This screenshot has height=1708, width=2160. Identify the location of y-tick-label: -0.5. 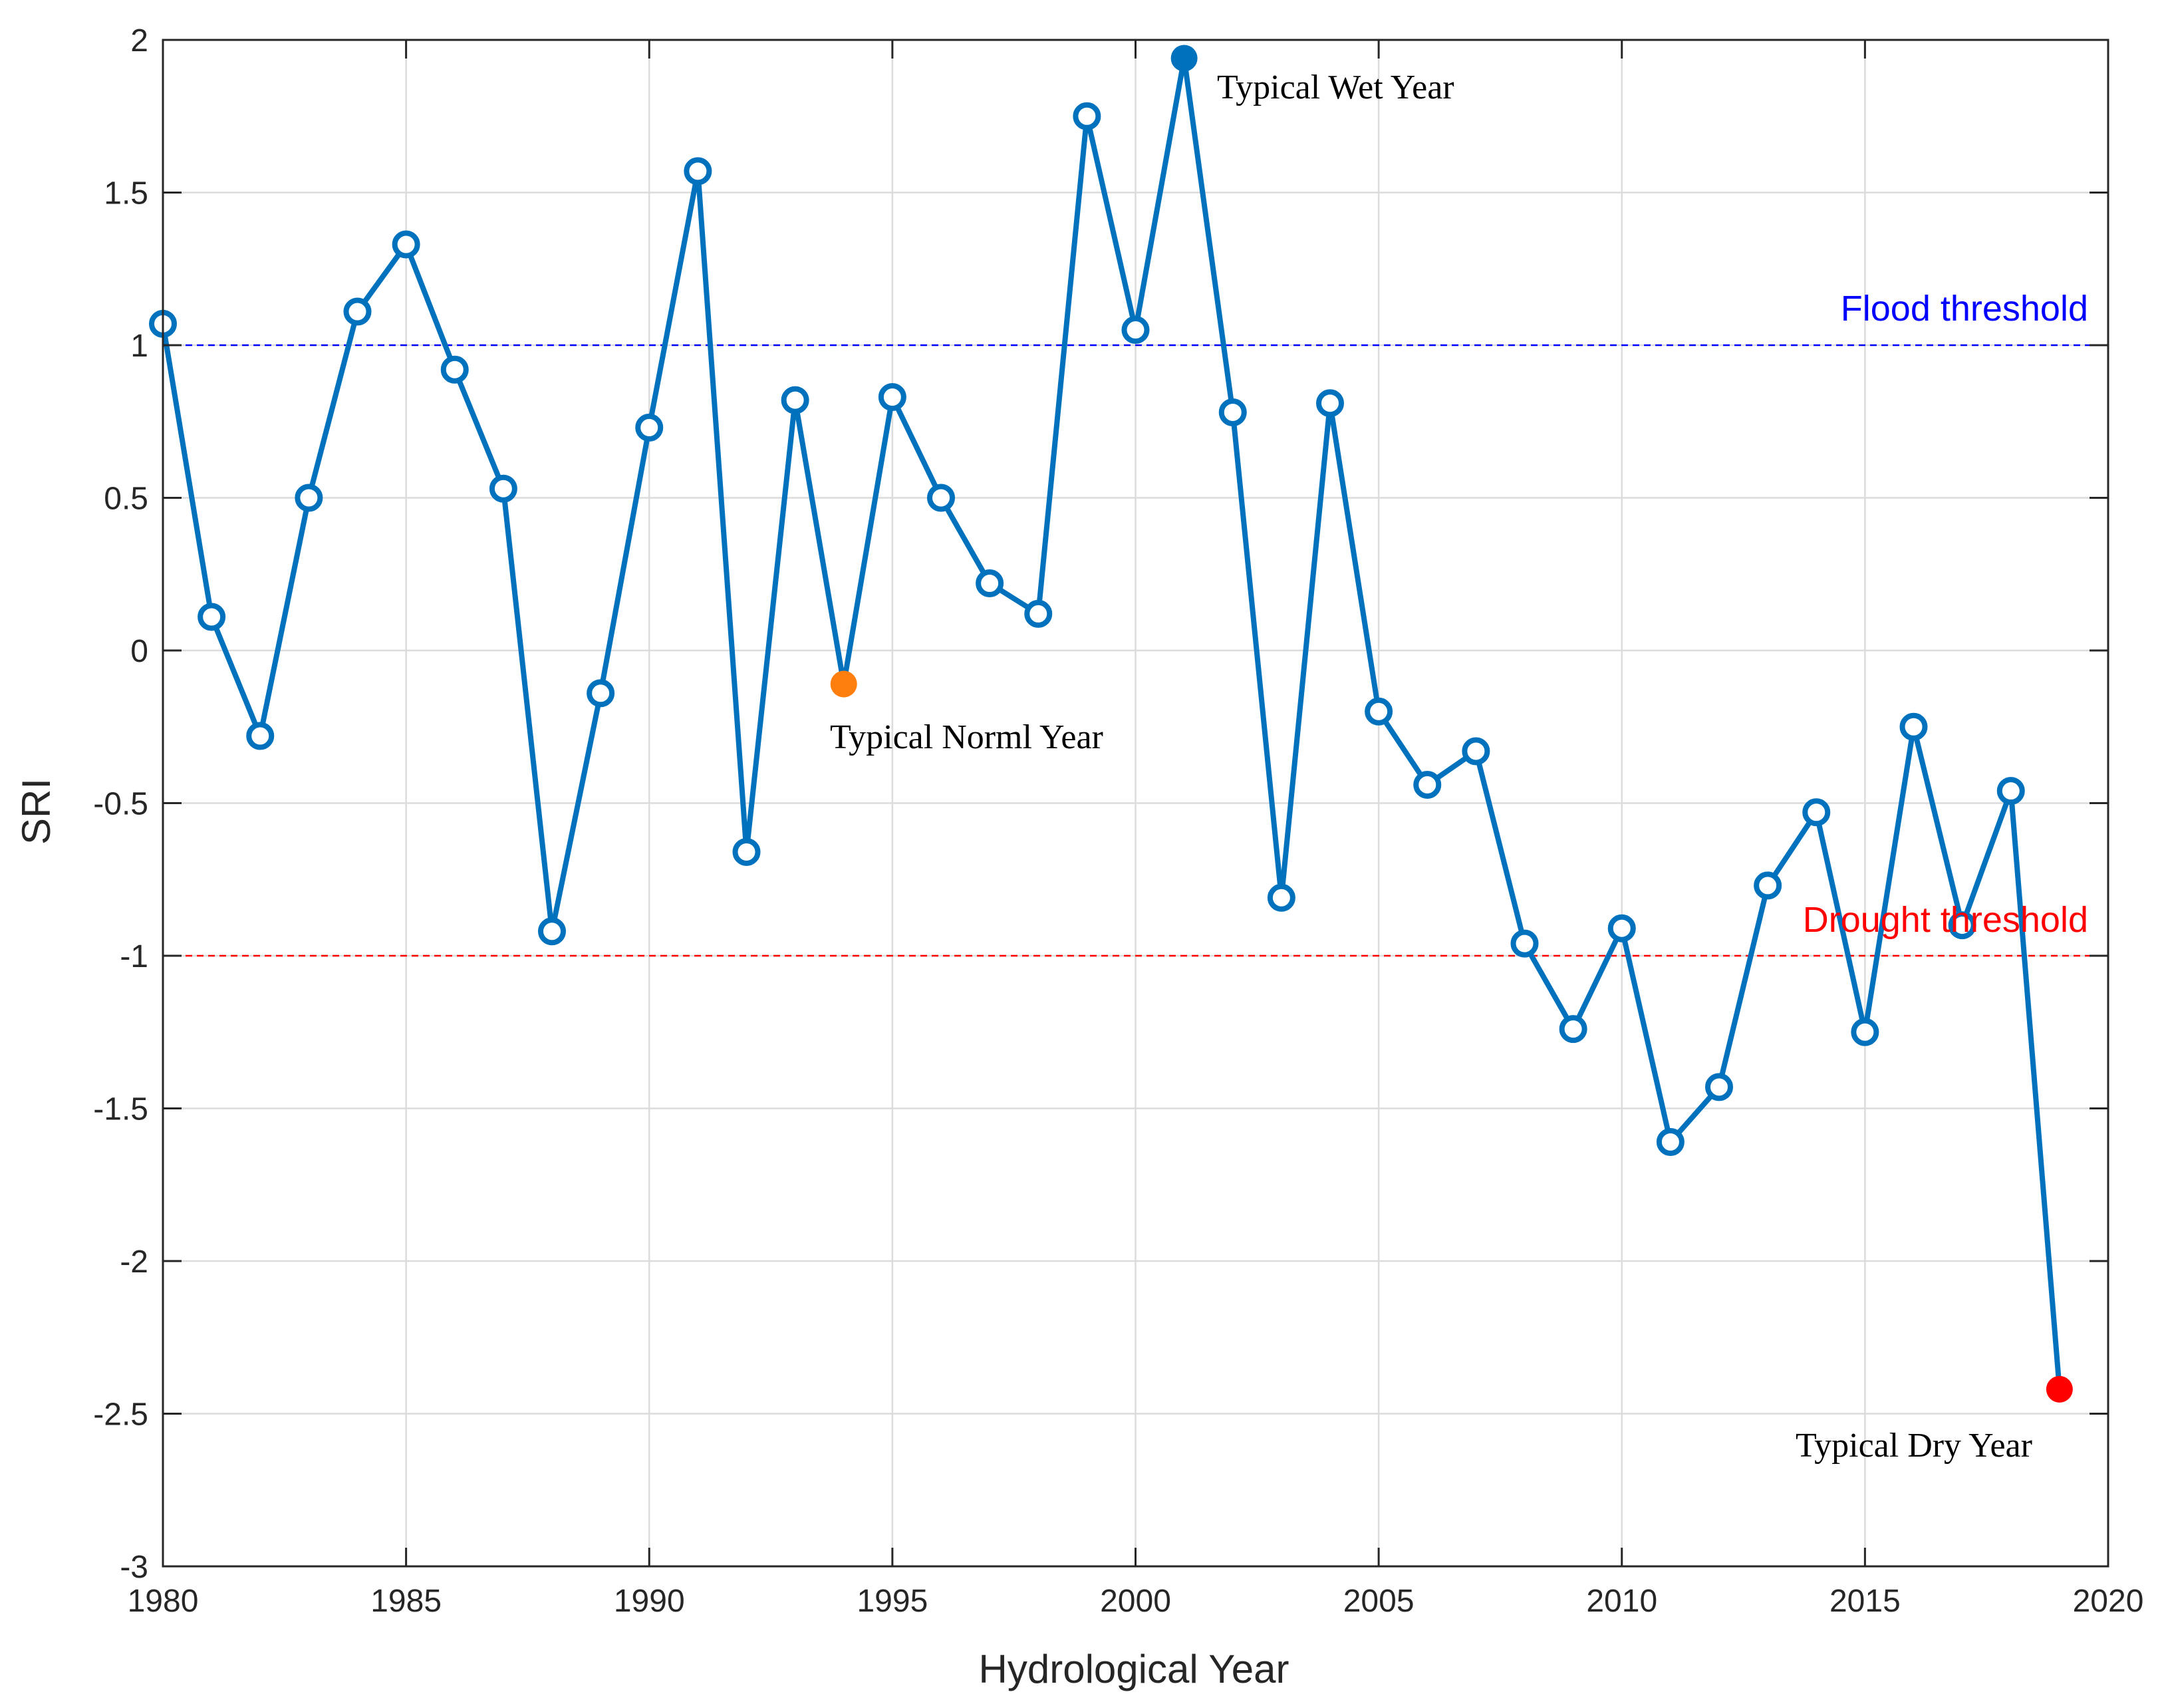
(120, 804).